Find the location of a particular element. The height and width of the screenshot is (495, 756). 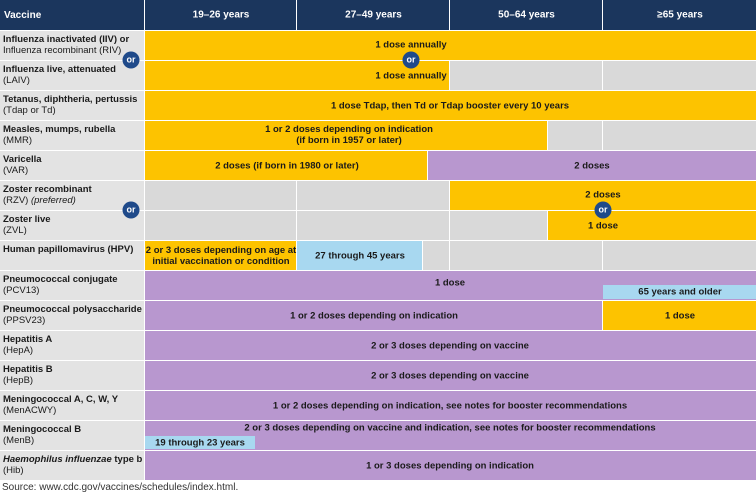

name-line: (VAR) is located at coordinates (22, 170).